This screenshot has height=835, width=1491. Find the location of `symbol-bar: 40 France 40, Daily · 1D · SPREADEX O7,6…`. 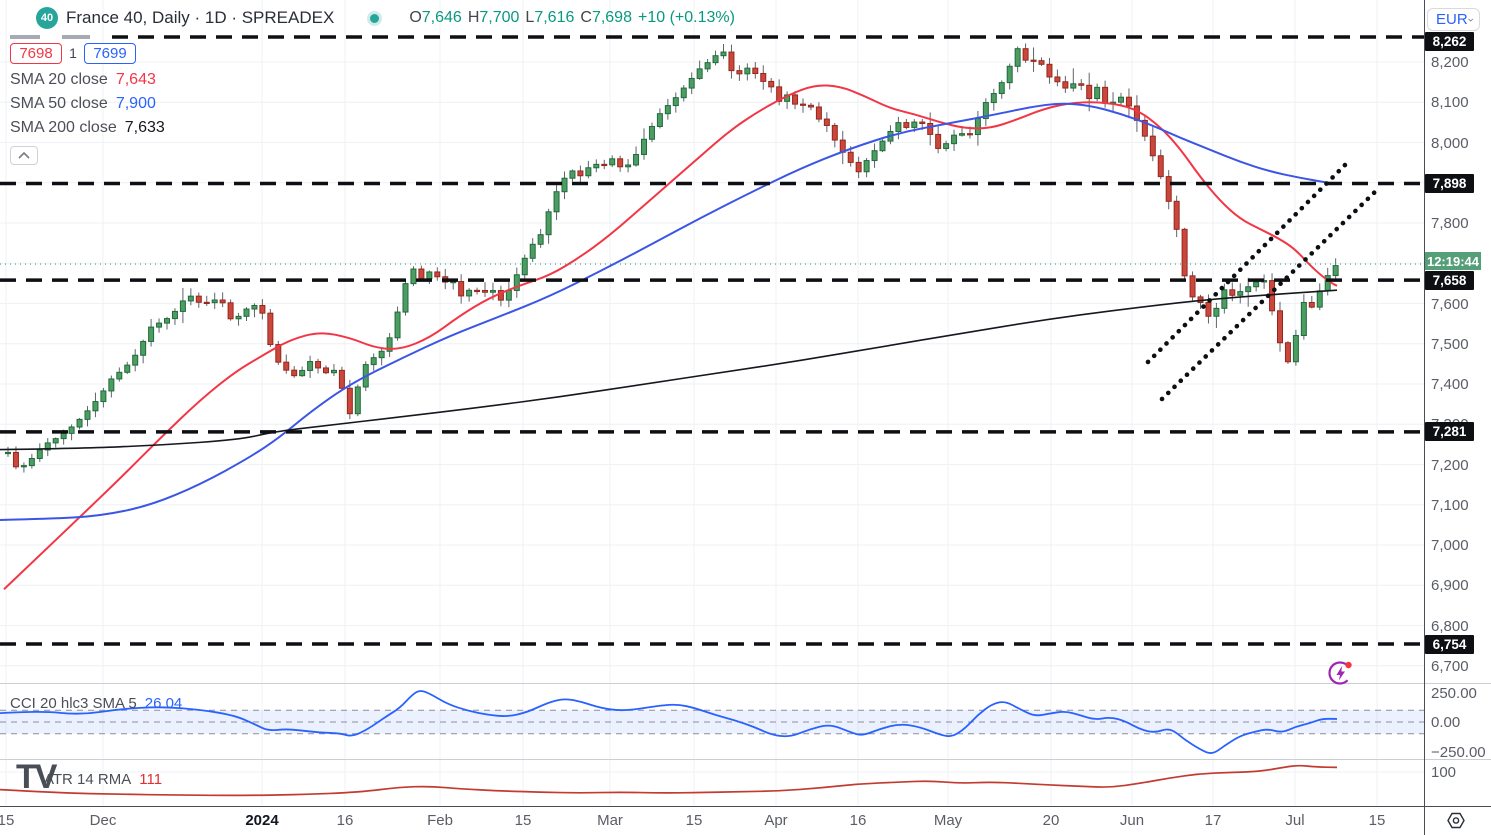

symbol-bar: 40 France 40, Daily · 1D · SPREADEX O7,6… is located at coordinates (385, 18).